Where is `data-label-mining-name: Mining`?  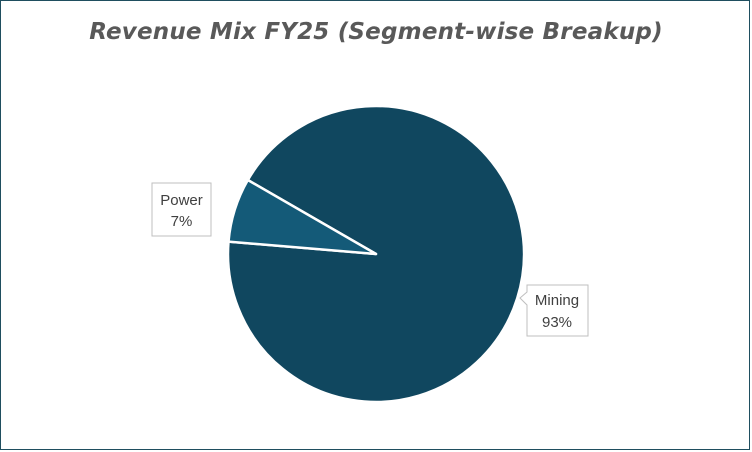
data-label-mining-name: Mining is located at coordinates (557, 300).